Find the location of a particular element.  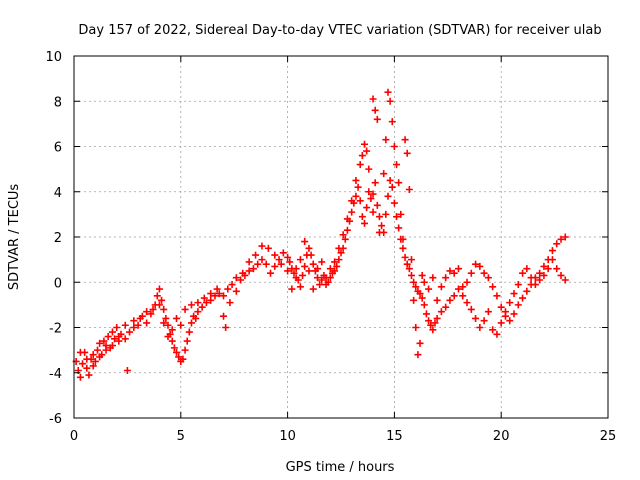

x-axis-label: GPS time / hours is located at coordinates (340, 467).